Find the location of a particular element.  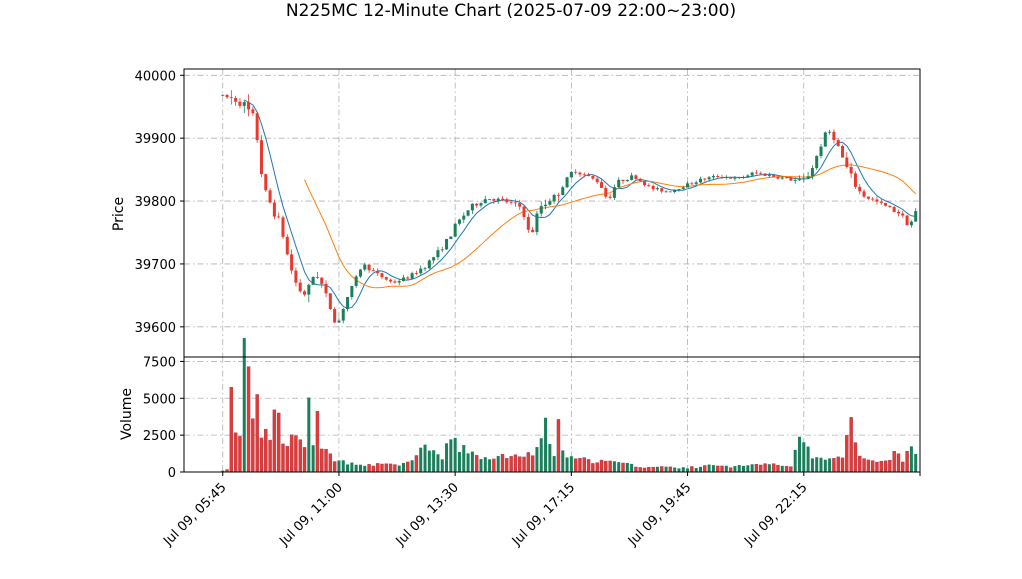

ma-long-line is located at coordinates (610, 226).